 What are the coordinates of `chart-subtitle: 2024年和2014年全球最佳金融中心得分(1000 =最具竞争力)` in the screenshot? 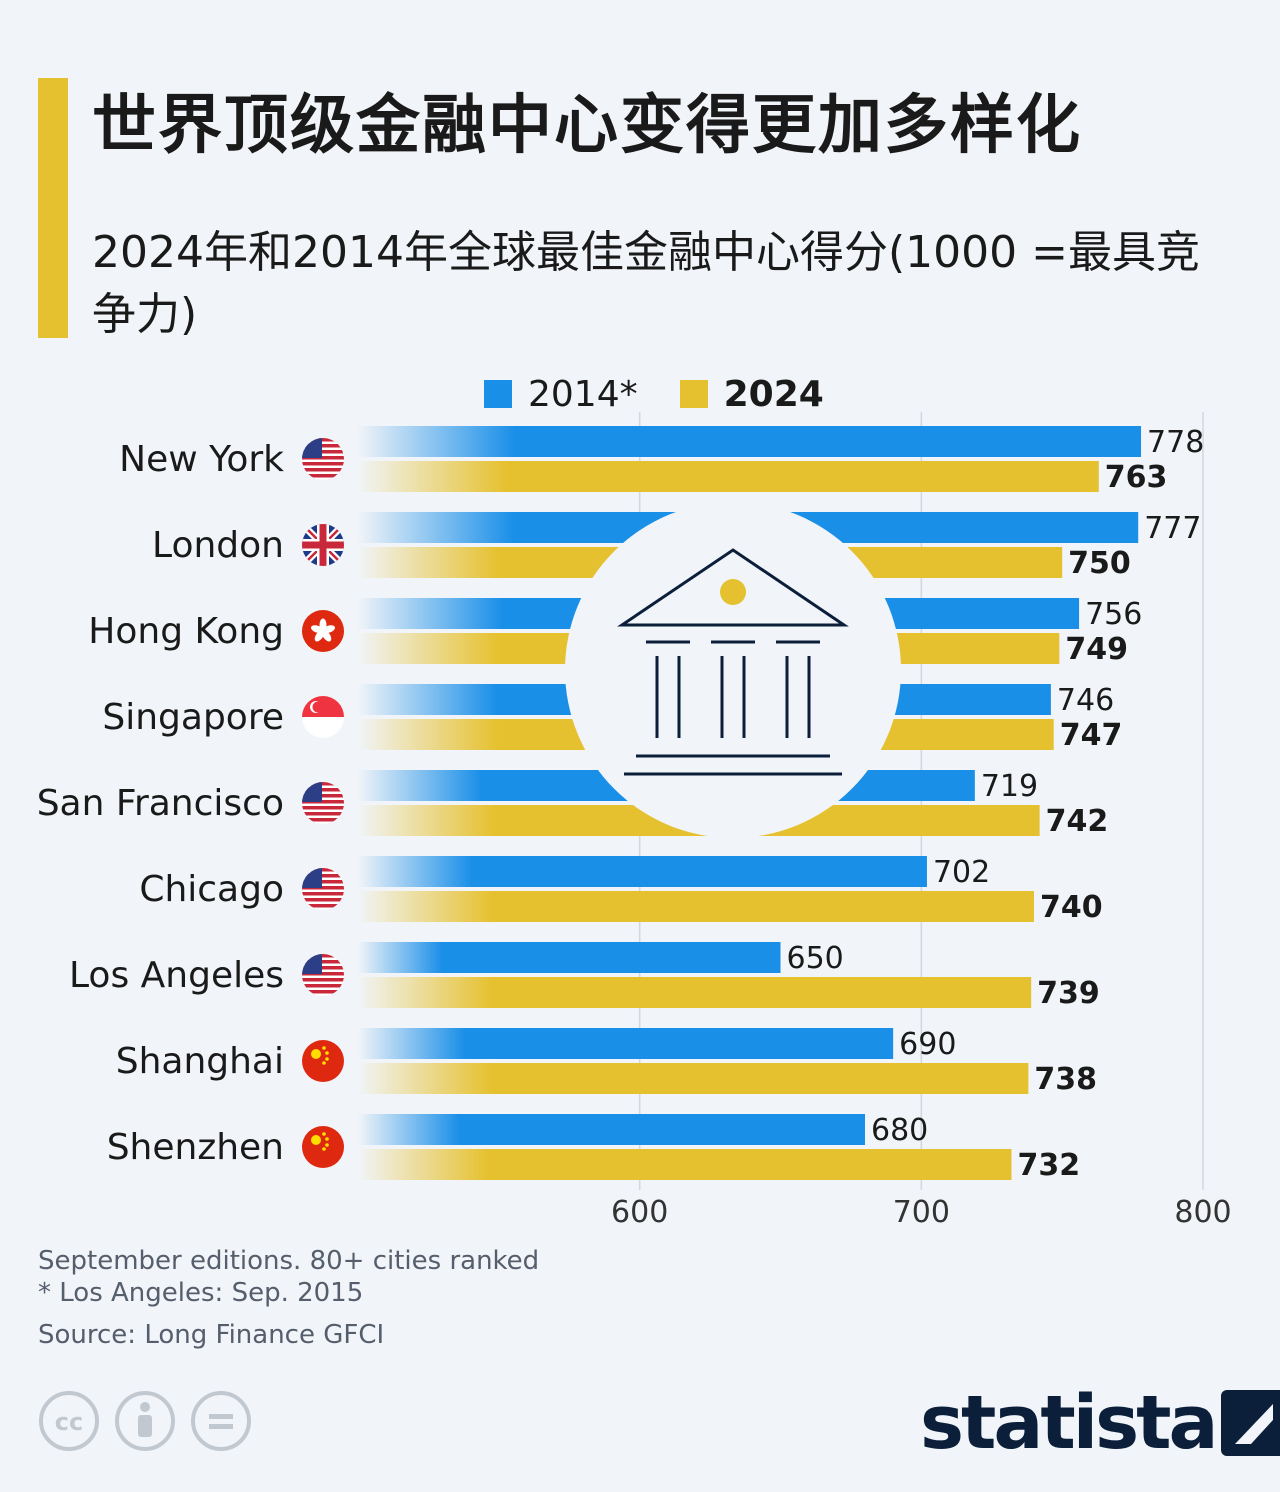 It's located at (646, 283).